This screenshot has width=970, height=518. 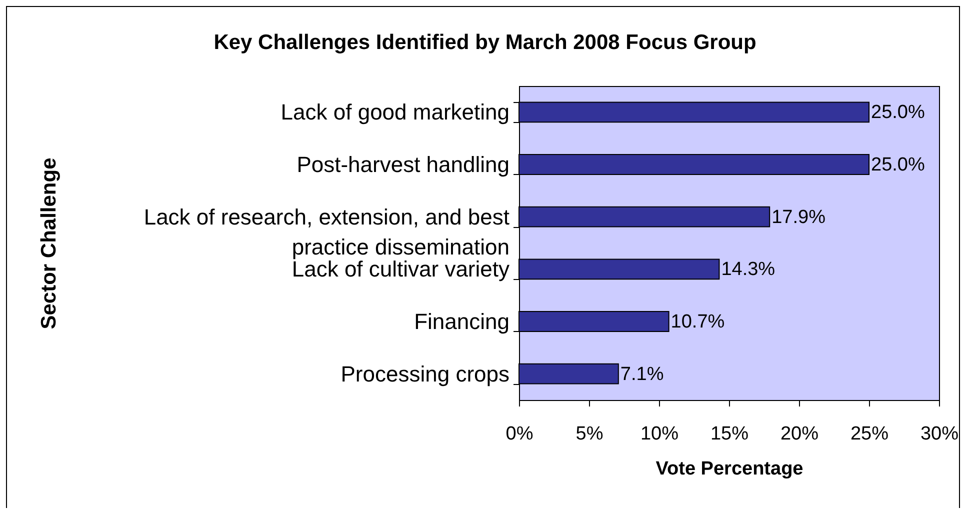 What do you see at coordinates (485, 42) in the screenshot?
I see `chart-title: Key Challenges Identified by March 2008 Focus Group` at bounding box center [485, 42].